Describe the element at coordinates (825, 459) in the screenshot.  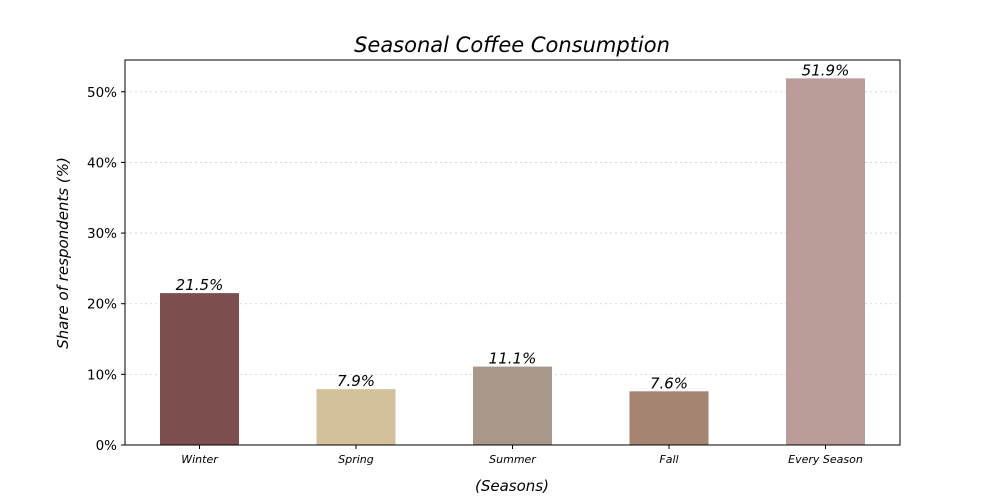
I see `x-tick-label: Every Season` at that location.